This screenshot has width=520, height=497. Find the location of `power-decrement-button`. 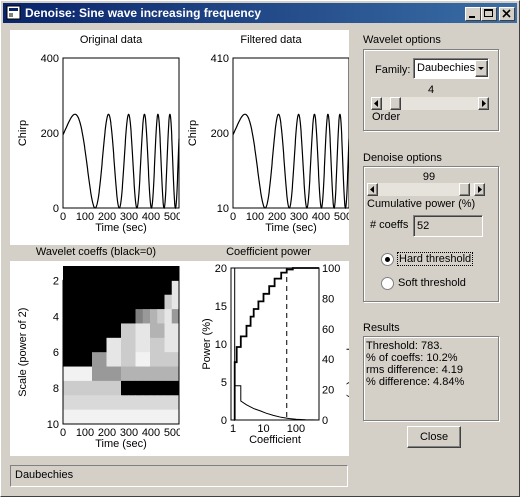

power-decrement-button is located at coordinates (372, 189).